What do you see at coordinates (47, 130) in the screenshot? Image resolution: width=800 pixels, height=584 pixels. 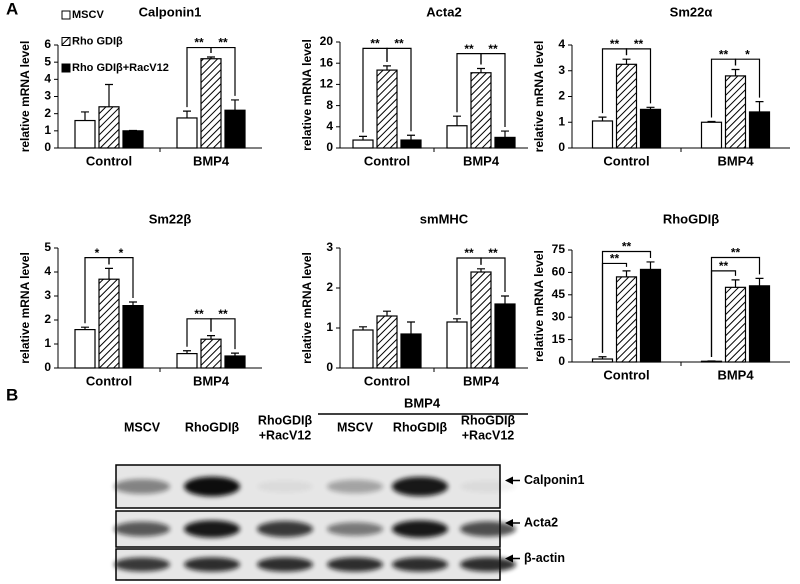 I see `y-tick-label: 1` at bounding box center [47, 130].